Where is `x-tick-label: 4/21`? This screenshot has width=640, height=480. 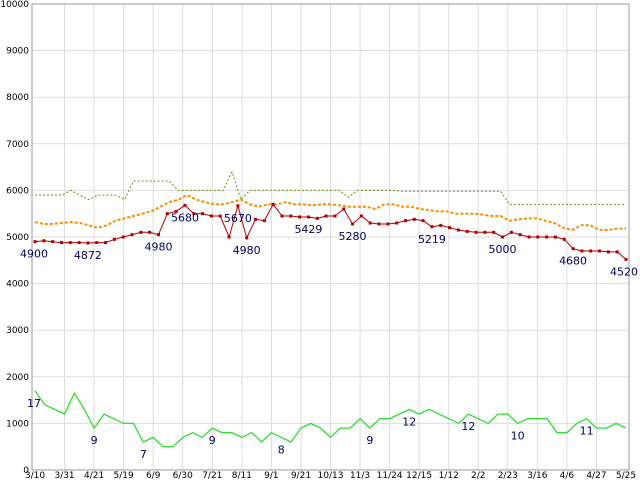
x-tick-label: 4/21 is located at coordinates (94, 475).